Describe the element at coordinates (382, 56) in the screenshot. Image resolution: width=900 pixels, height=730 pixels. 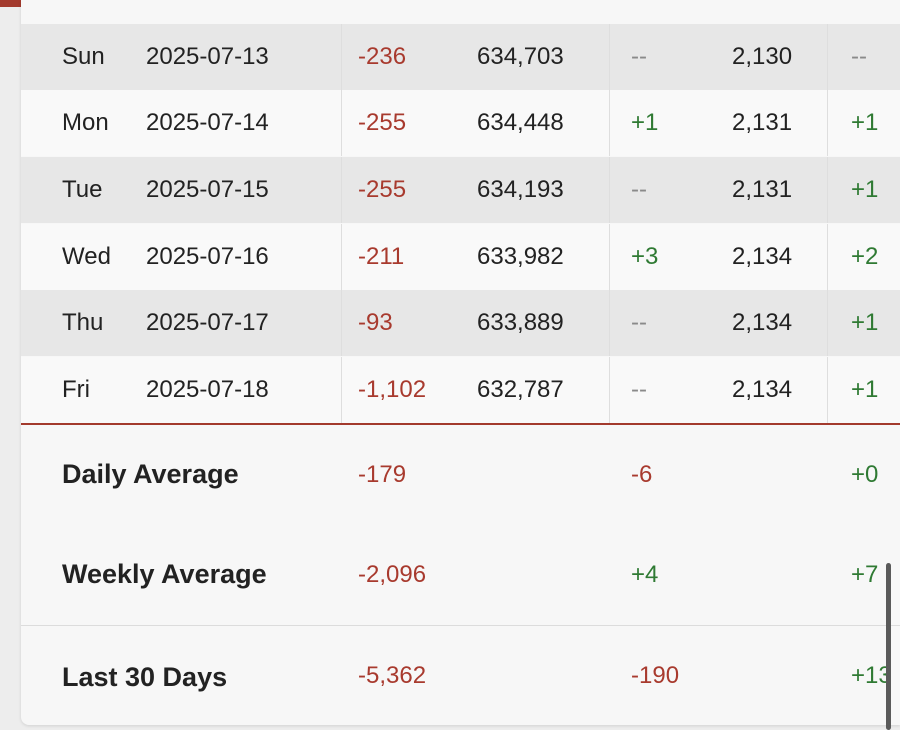
I see `change-cell: -236` at that location.